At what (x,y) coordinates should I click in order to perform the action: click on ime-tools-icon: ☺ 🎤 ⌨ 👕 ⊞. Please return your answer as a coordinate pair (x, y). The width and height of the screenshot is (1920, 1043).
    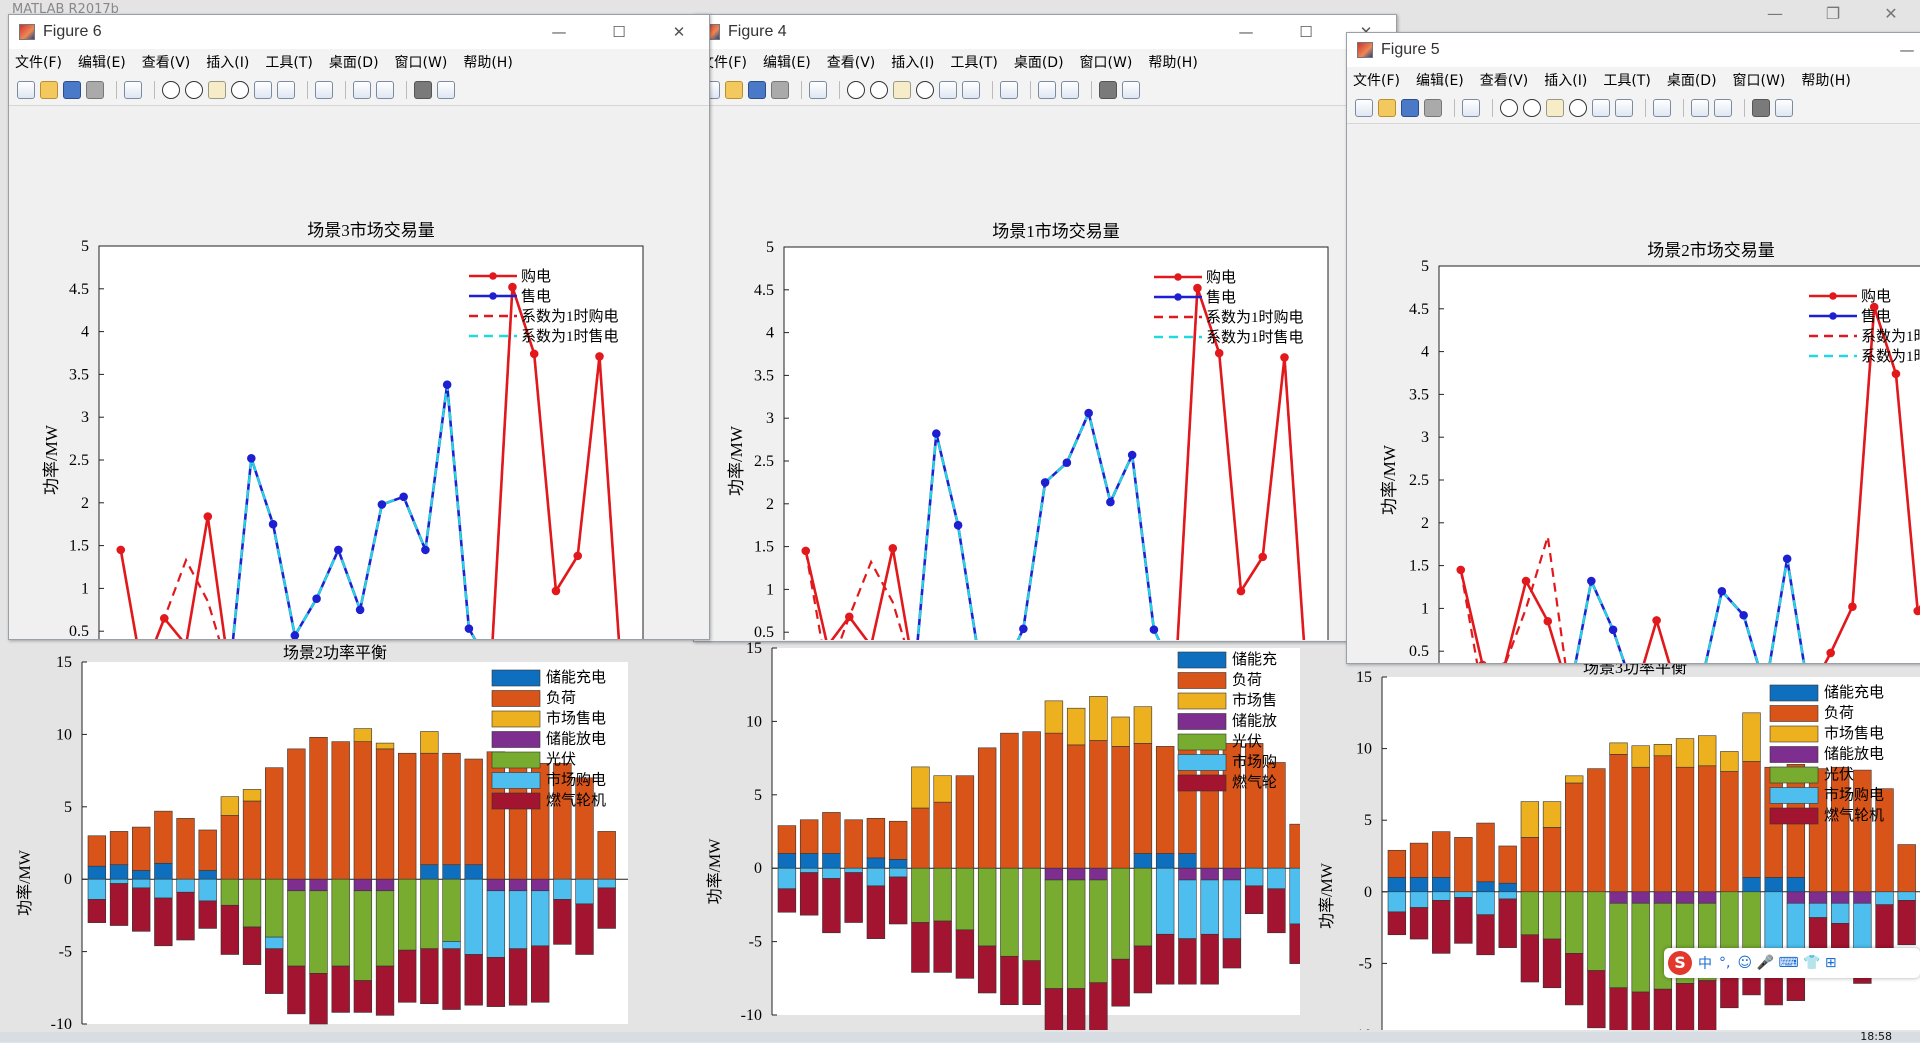
    Looking at the image, I should click on (1787, 963).